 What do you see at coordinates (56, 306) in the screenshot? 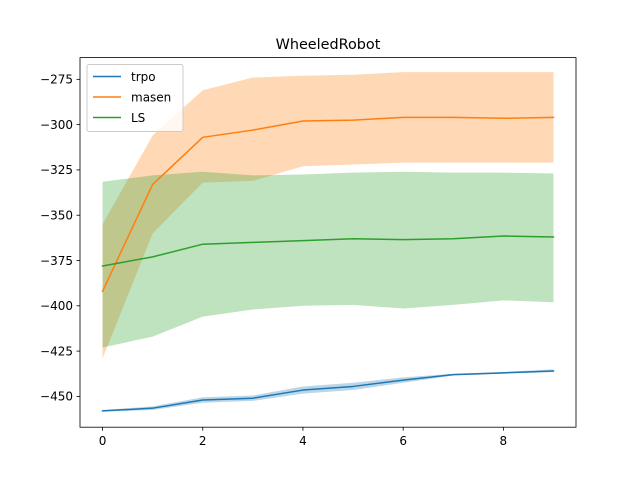
I see `y-tick-label: −400` at bounding box center [56, 306].